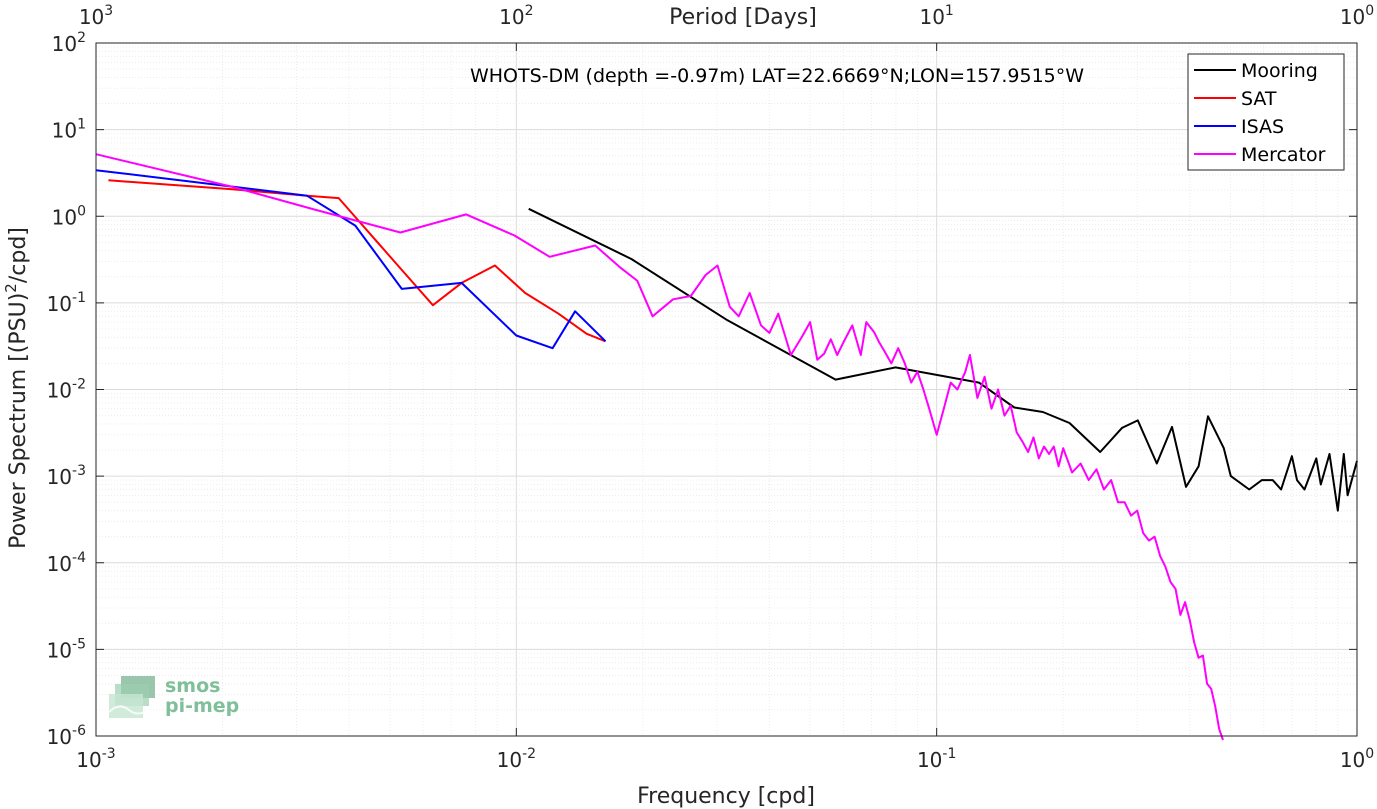 This screenshot has height=809, width=1377. Describe the element at coordinates (936, 16) in the screenshot. I see `top-tick-label: 10¹` at that location.